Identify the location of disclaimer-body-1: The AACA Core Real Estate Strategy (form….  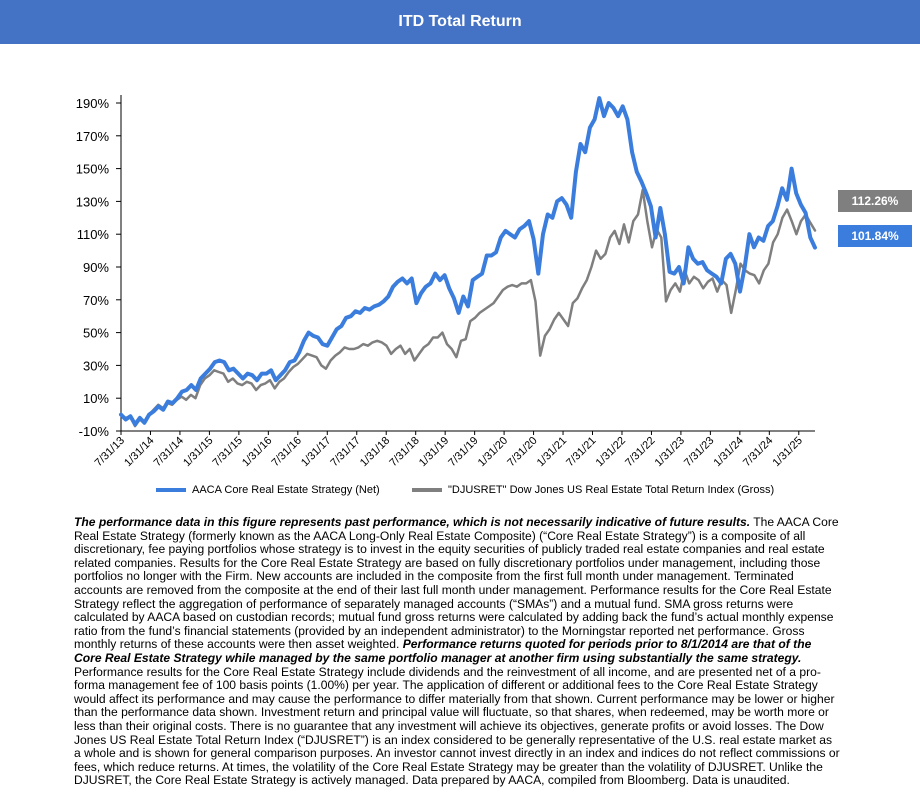
(456, 583).